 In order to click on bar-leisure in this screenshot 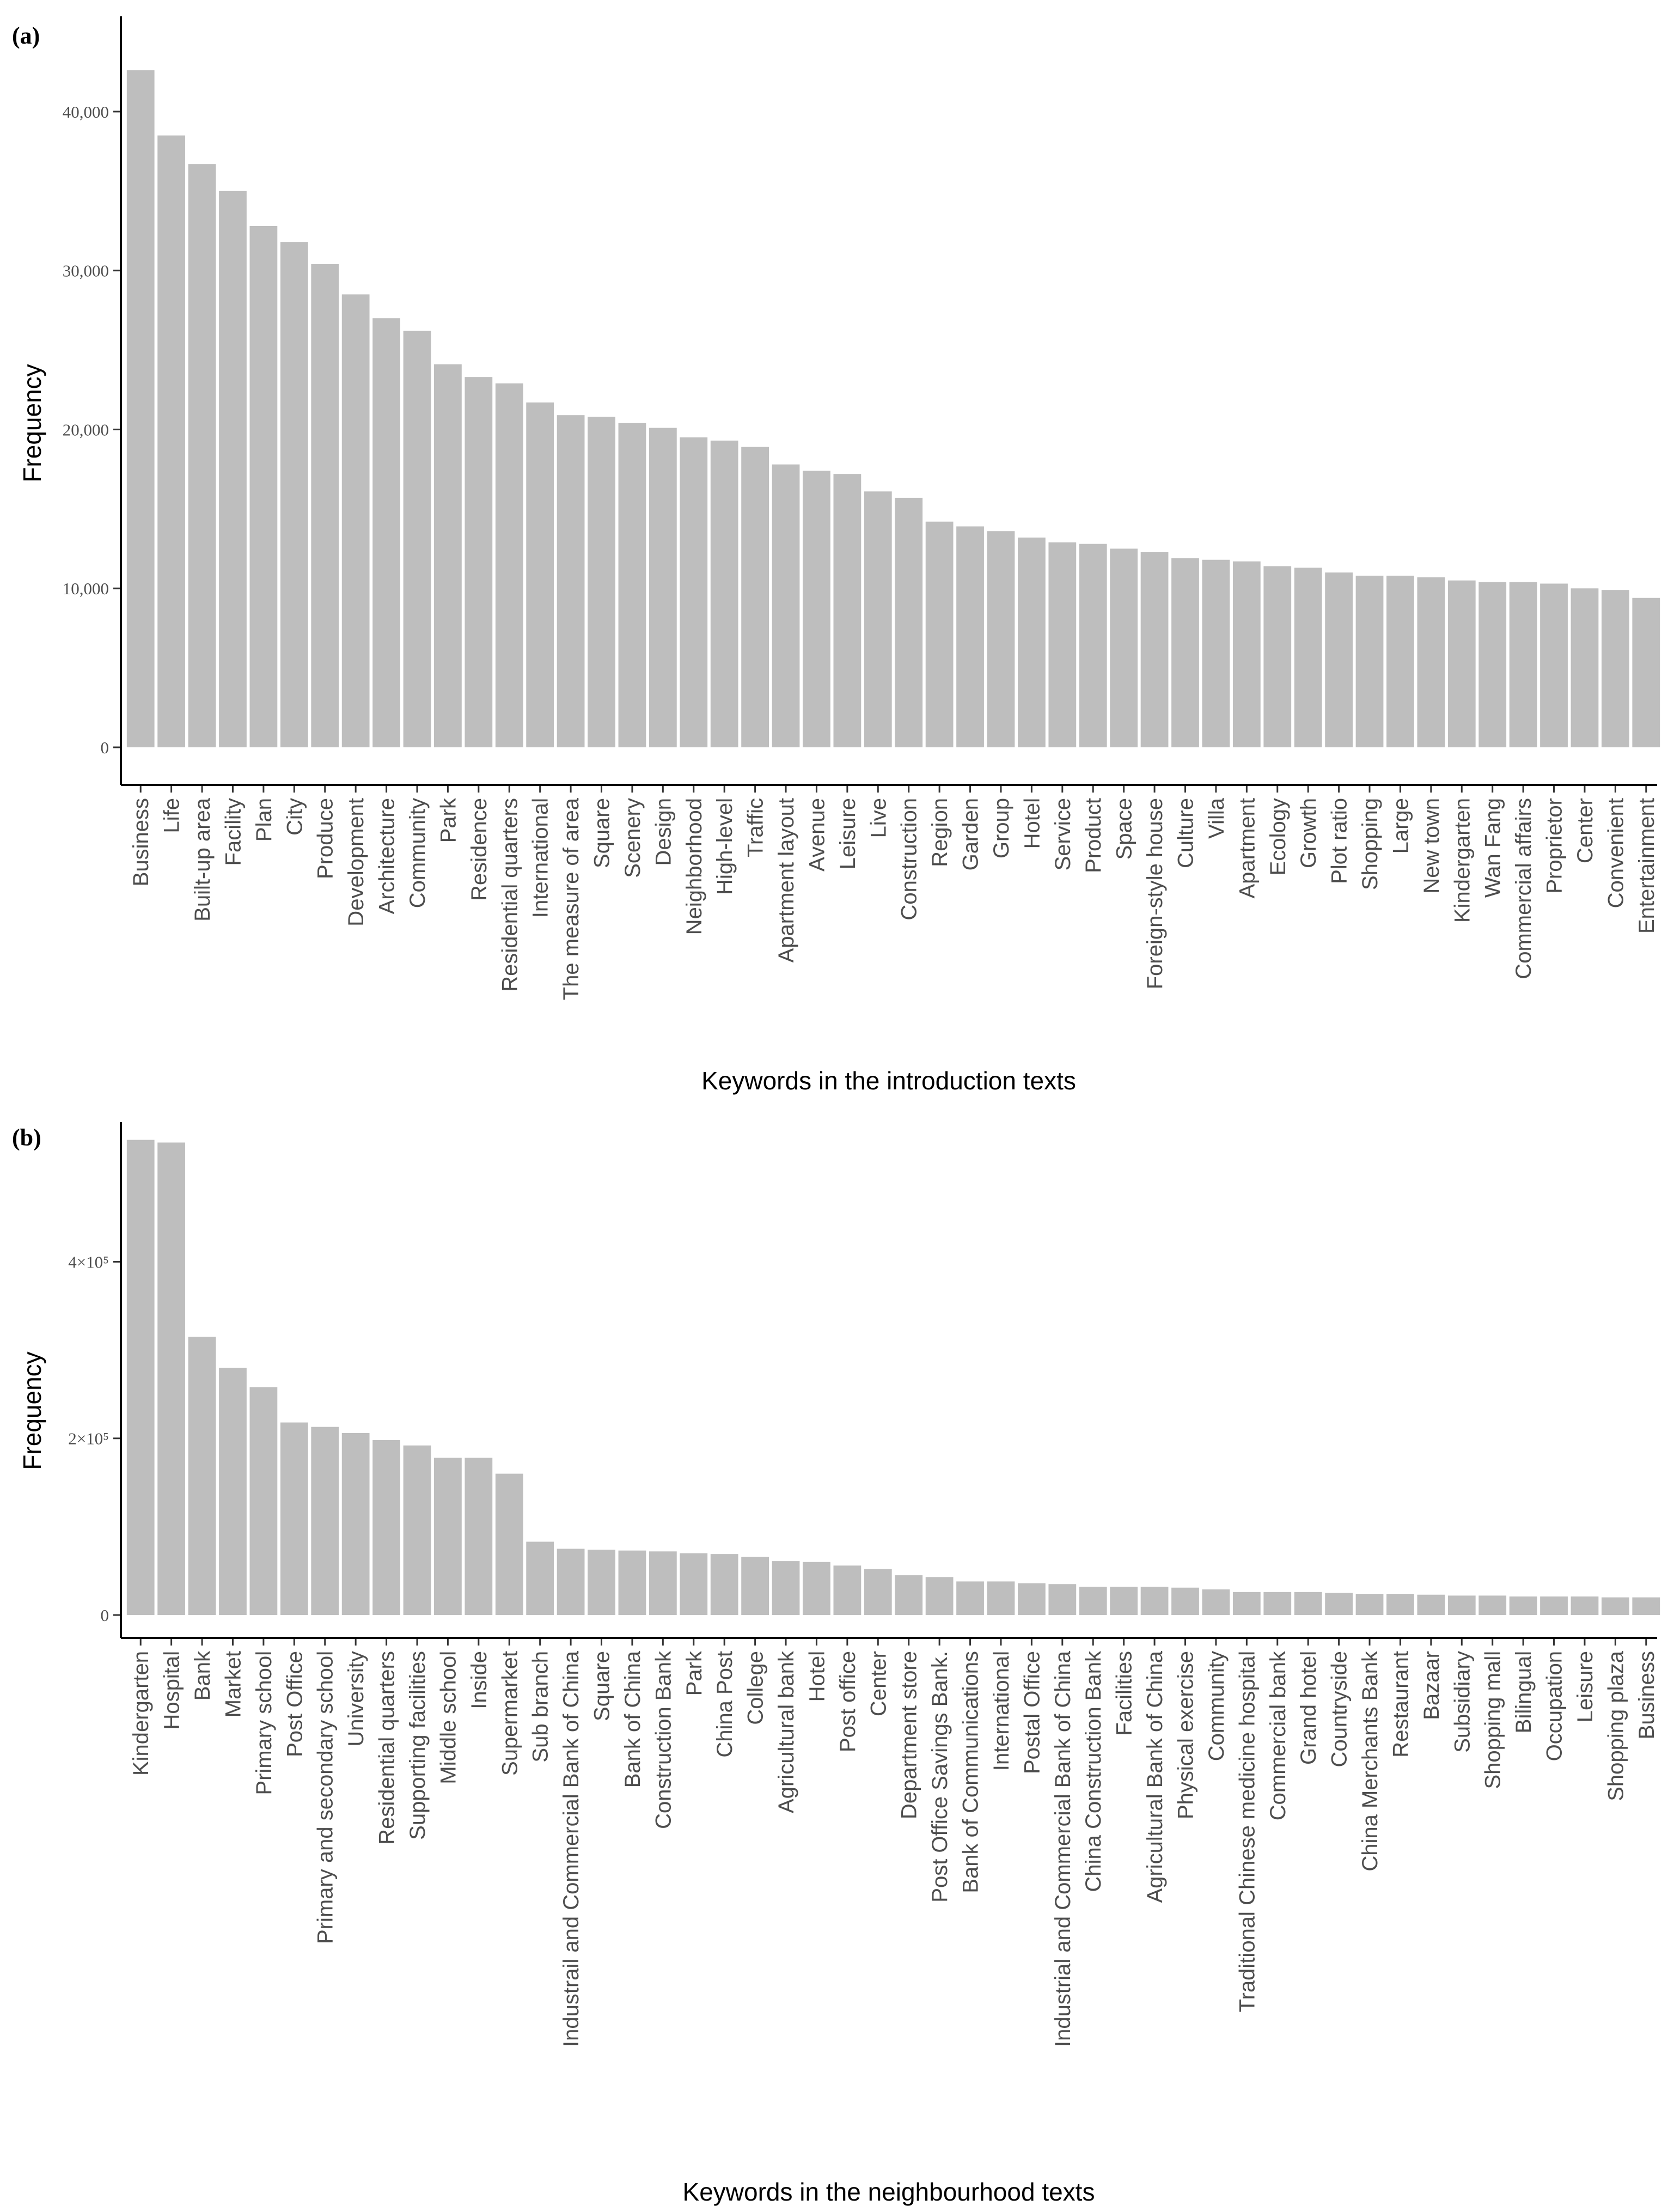, I will do `click(848, 610)`.